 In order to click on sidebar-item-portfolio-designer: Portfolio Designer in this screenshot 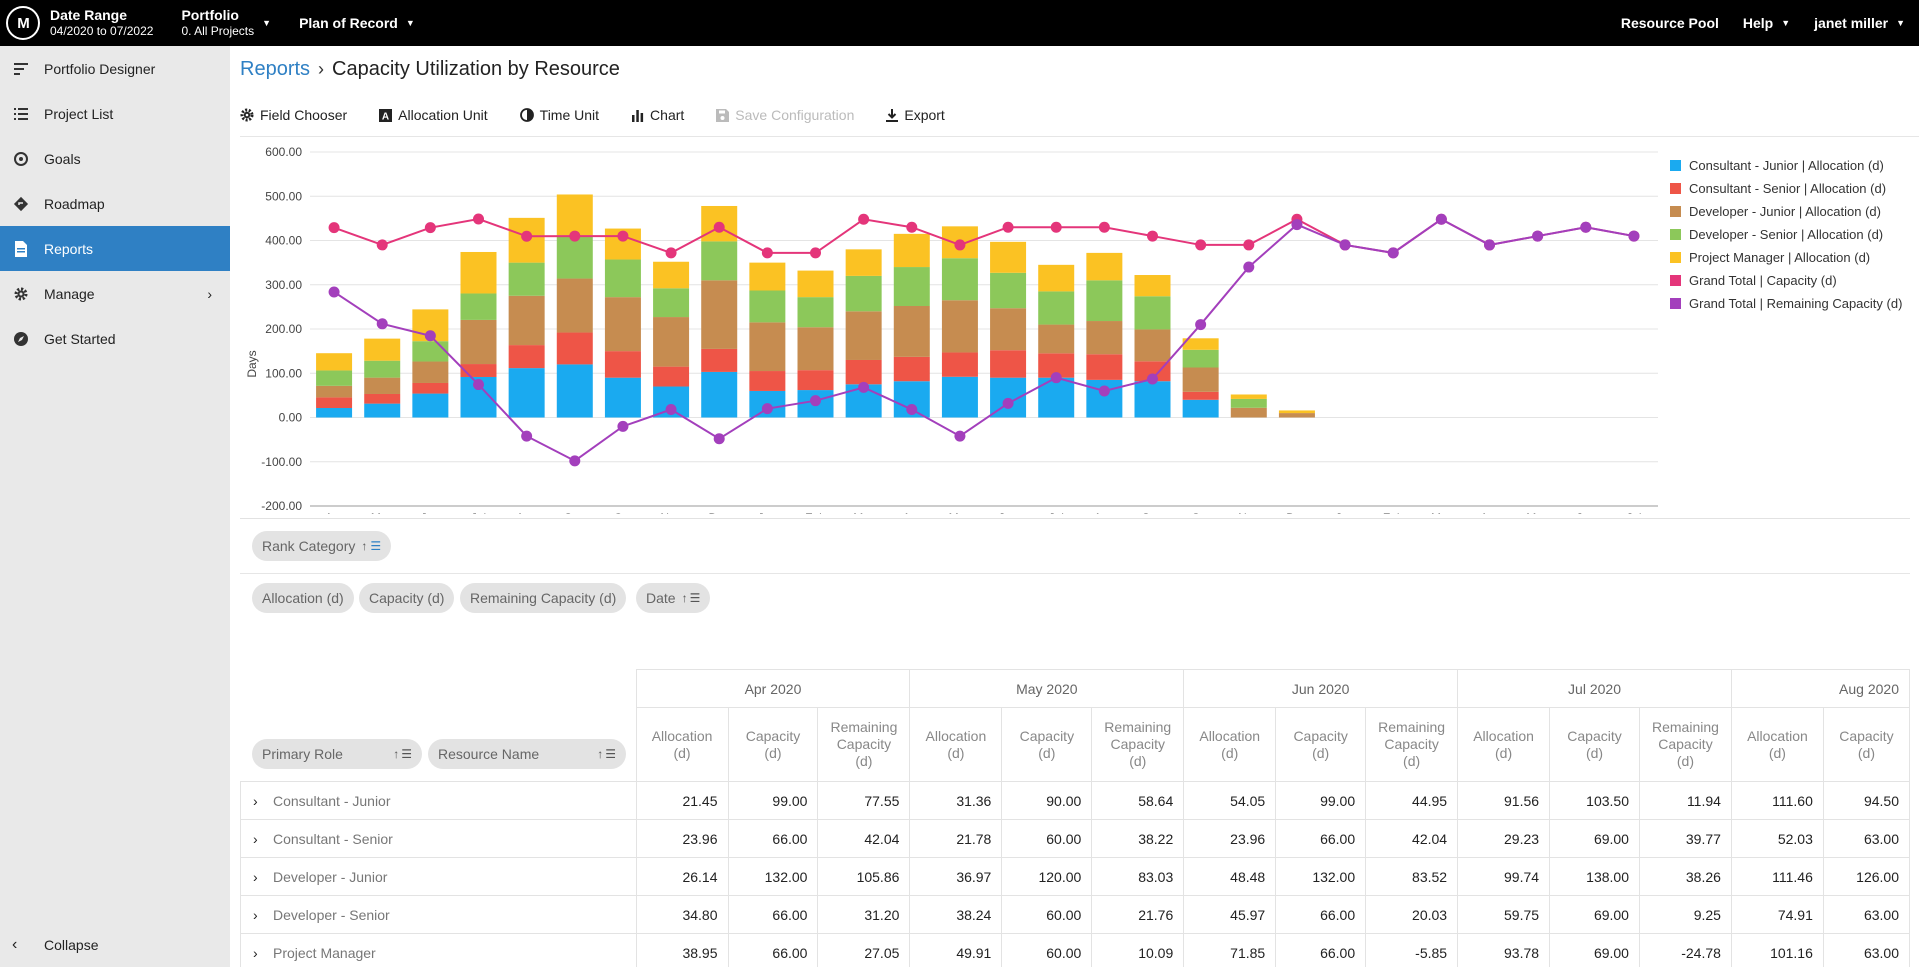, I will do `click(115, 68)`.